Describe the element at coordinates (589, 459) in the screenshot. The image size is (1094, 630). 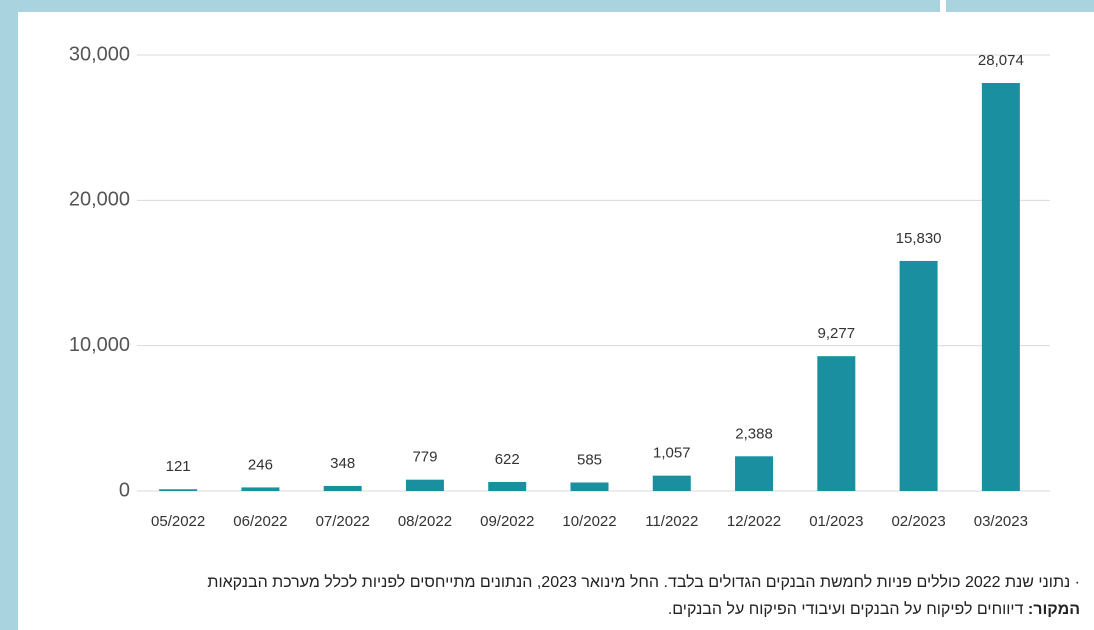
I see `value-label: 585` at that location.